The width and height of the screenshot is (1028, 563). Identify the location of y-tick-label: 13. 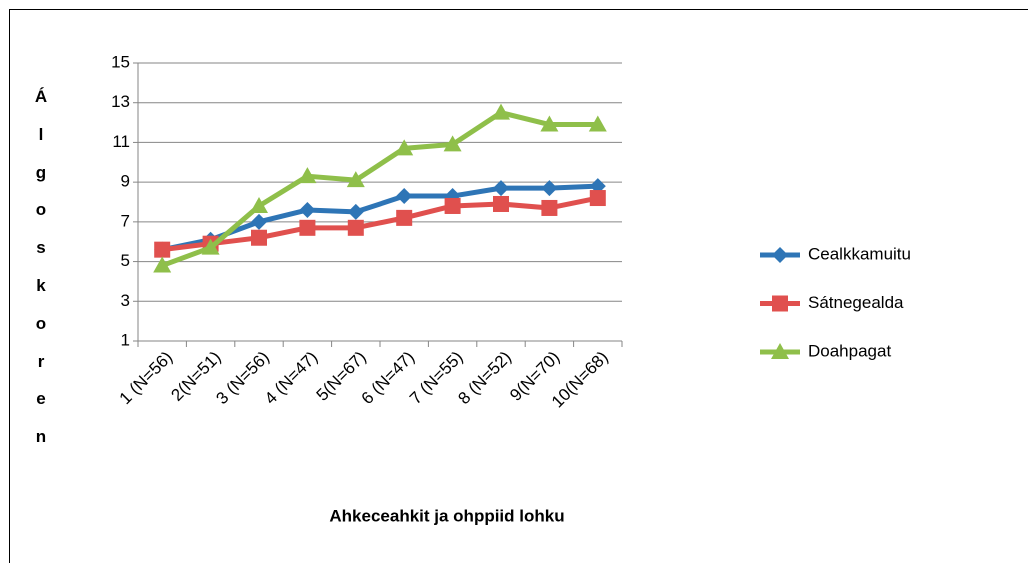
(120, 101).